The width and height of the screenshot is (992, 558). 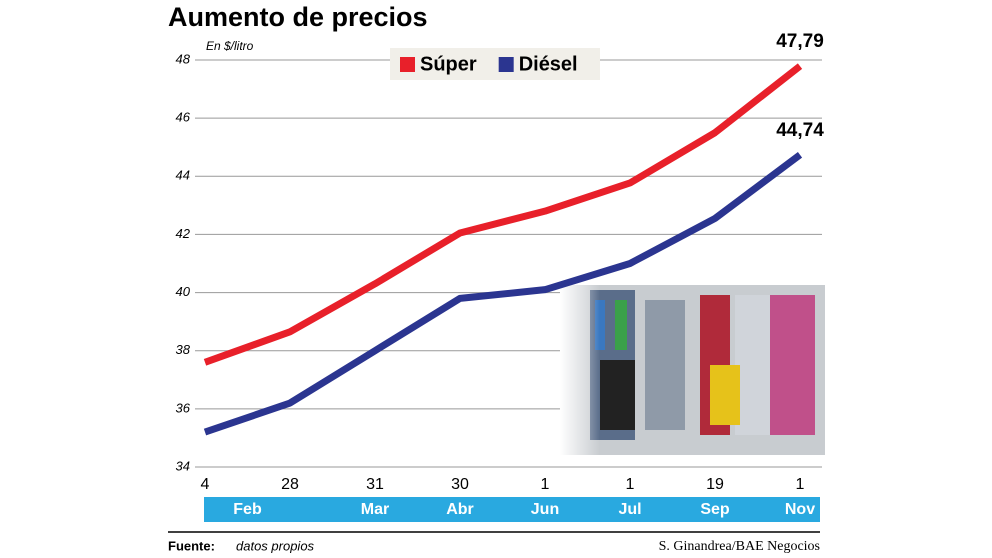 What do you see at coordinates (183, 117) in the screenshot?
I see `y-tick-label: 46` at bounding box center [183, 117].